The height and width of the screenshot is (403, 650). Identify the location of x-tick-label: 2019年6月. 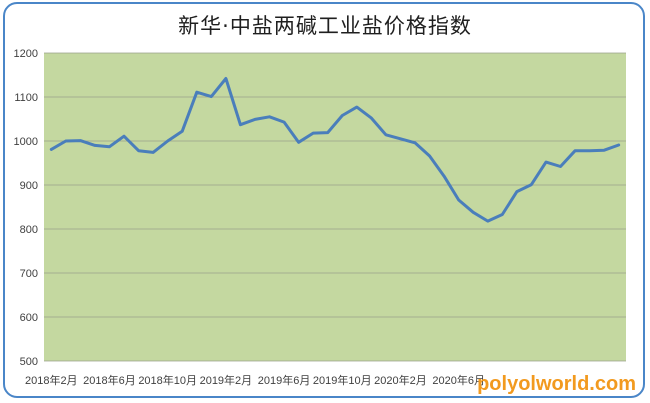
(284, 380).